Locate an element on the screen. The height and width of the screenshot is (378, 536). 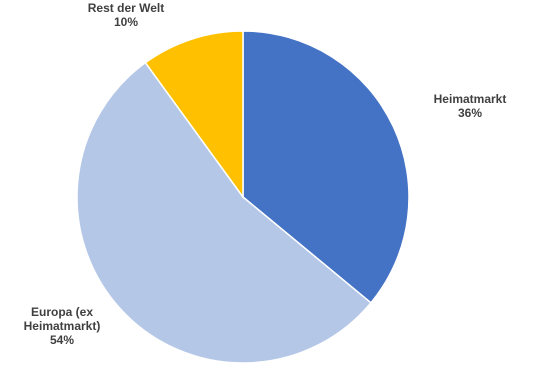
slice-percent-label: 10% is located at coordinates (126, 22).